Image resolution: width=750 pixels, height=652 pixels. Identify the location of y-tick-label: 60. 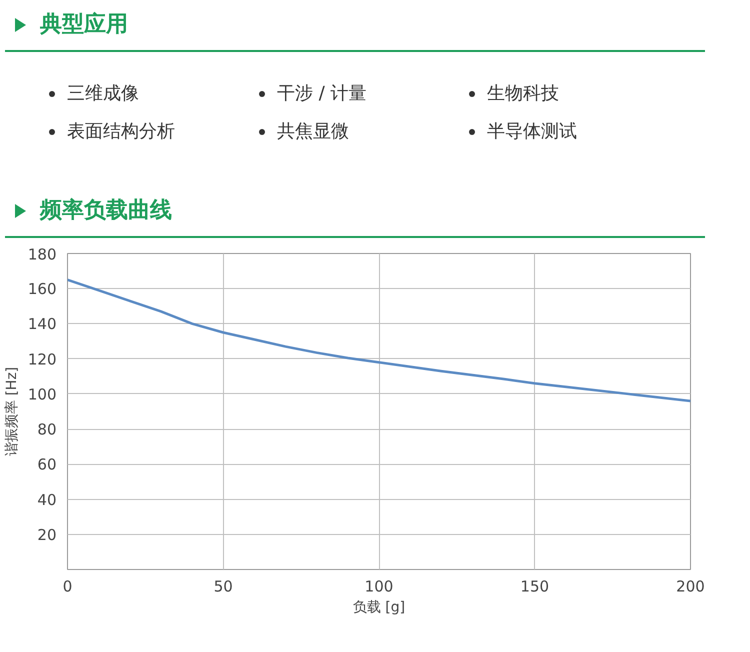
(47, 465).